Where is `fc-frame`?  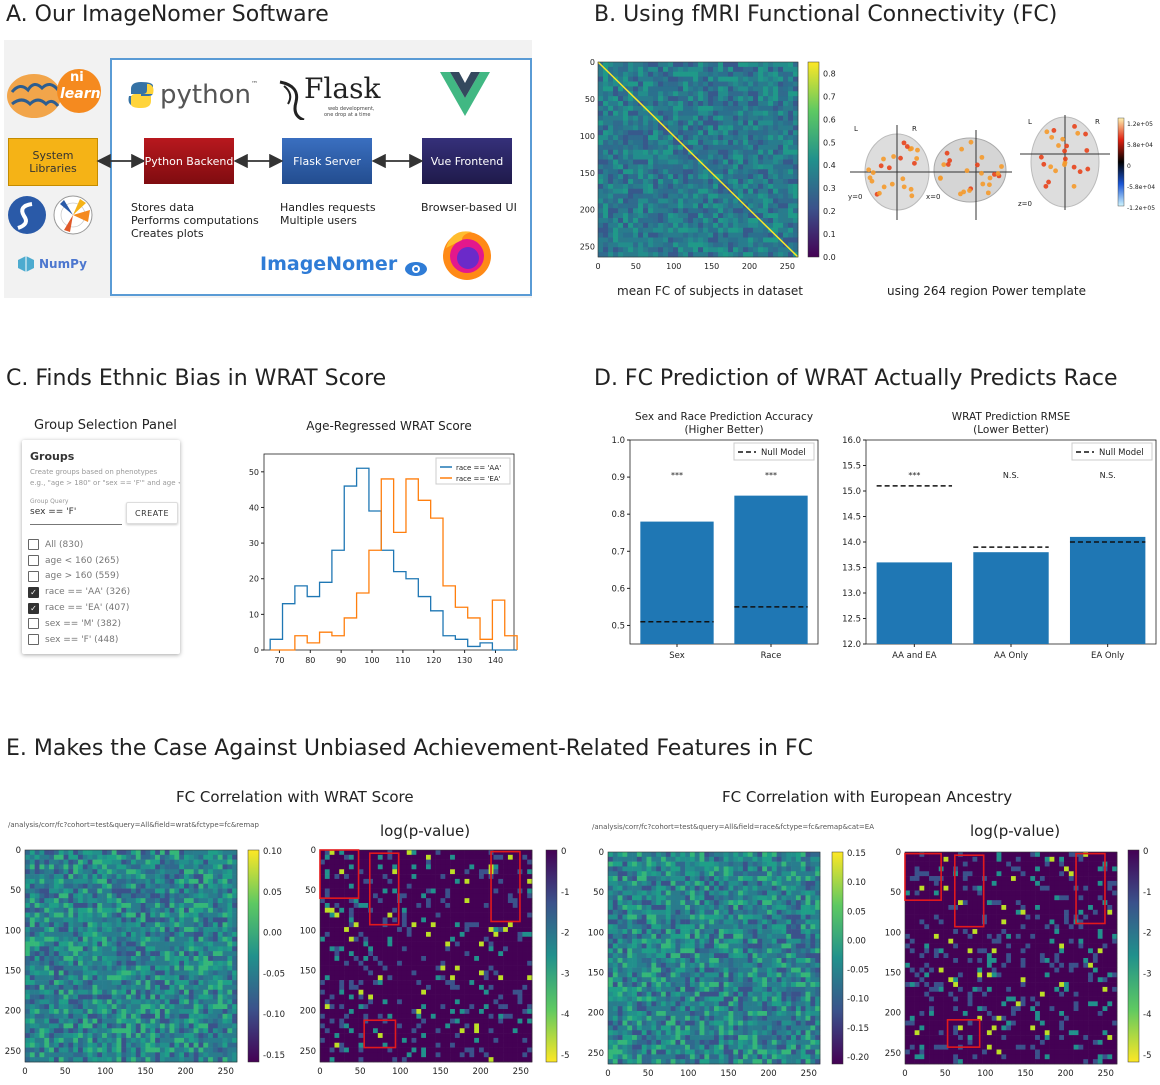
fc-frame is located at coordinates (698, 159).